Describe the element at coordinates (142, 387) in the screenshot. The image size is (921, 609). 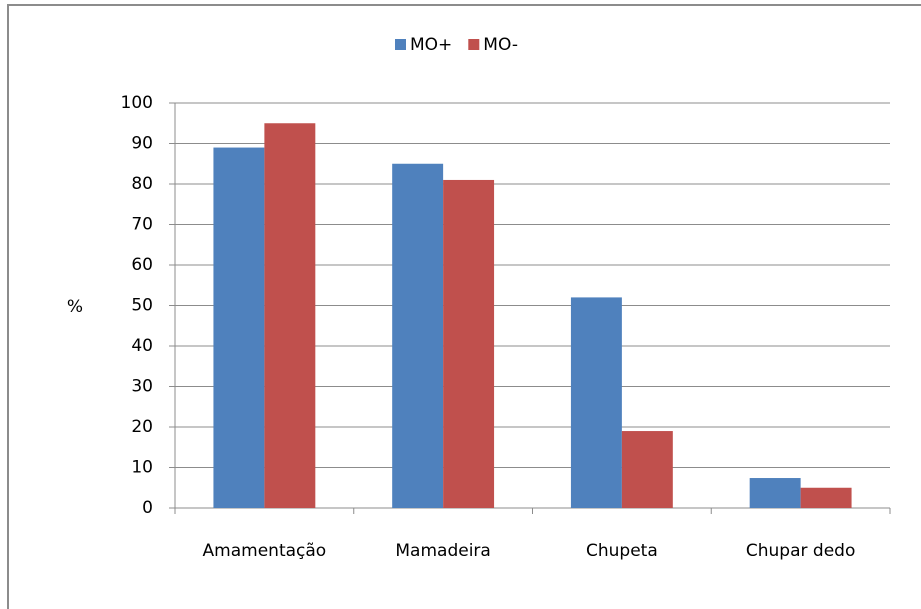
I see `y-tick-label: 30` at that location.